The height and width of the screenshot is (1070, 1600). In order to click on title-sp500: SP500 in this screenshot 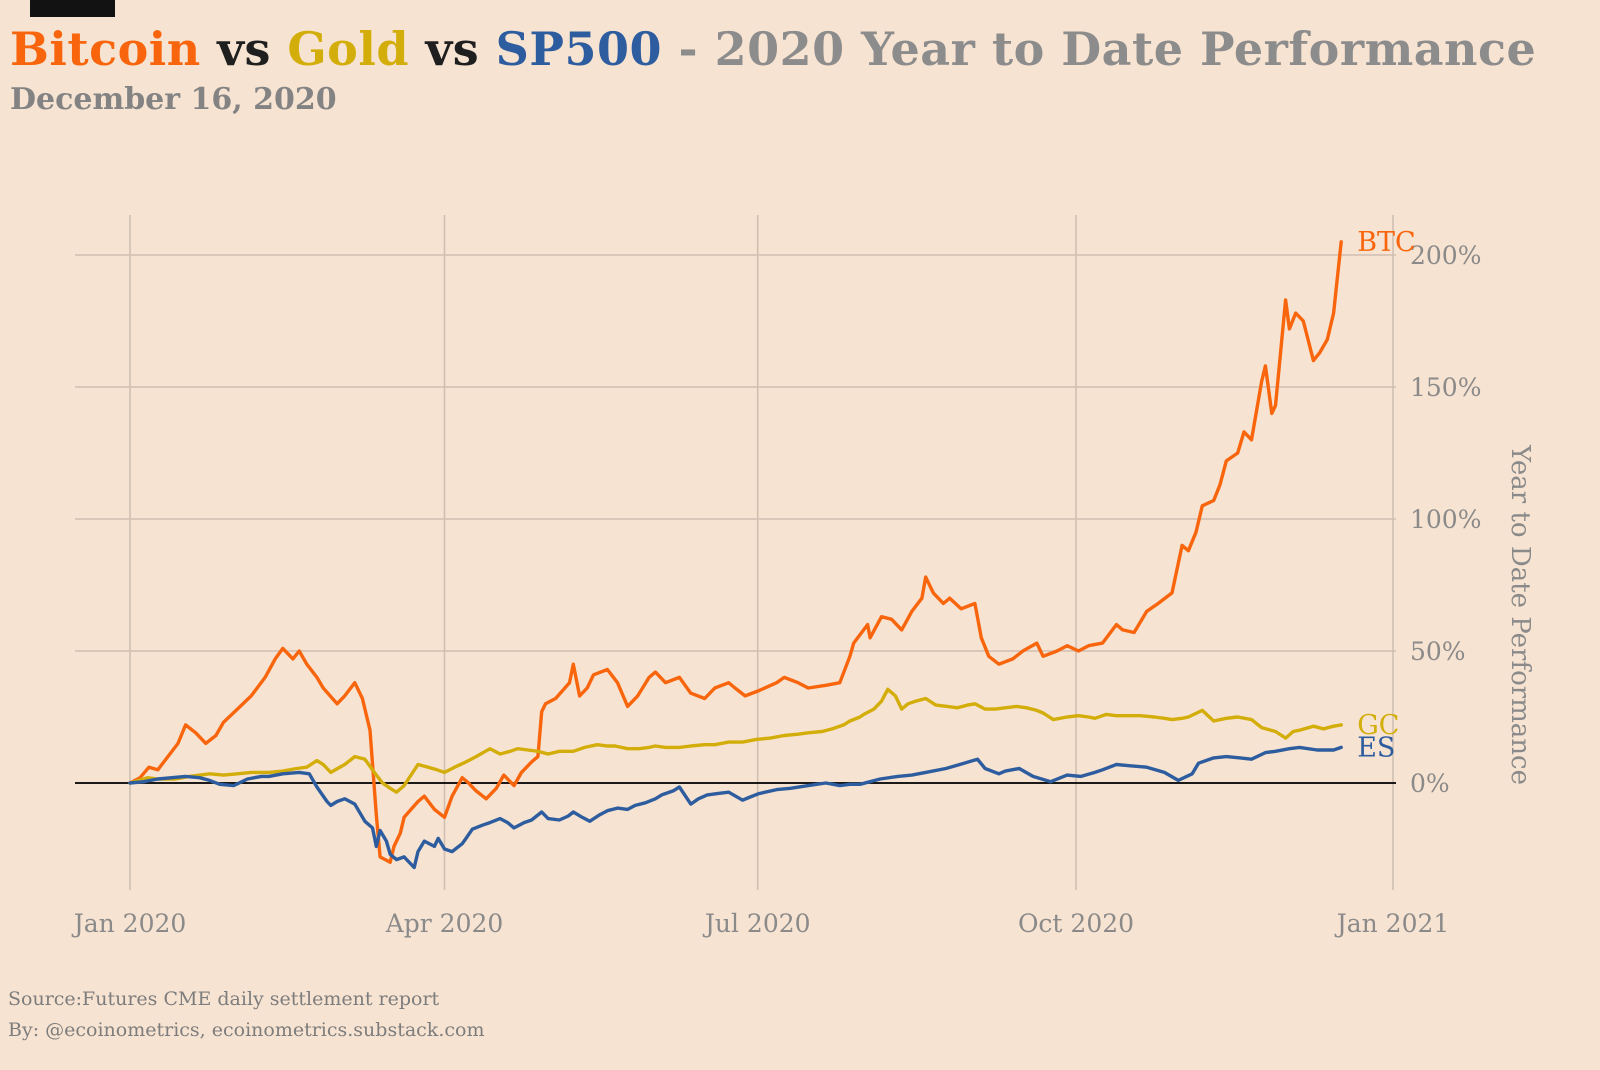, I will do `click(579, 49)`.